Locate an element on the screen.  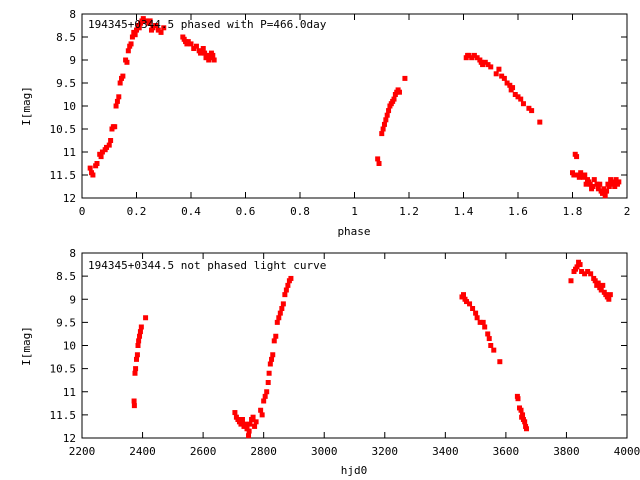
phased-x-tick-label: 0.8 is located at coordinates (300, 211).